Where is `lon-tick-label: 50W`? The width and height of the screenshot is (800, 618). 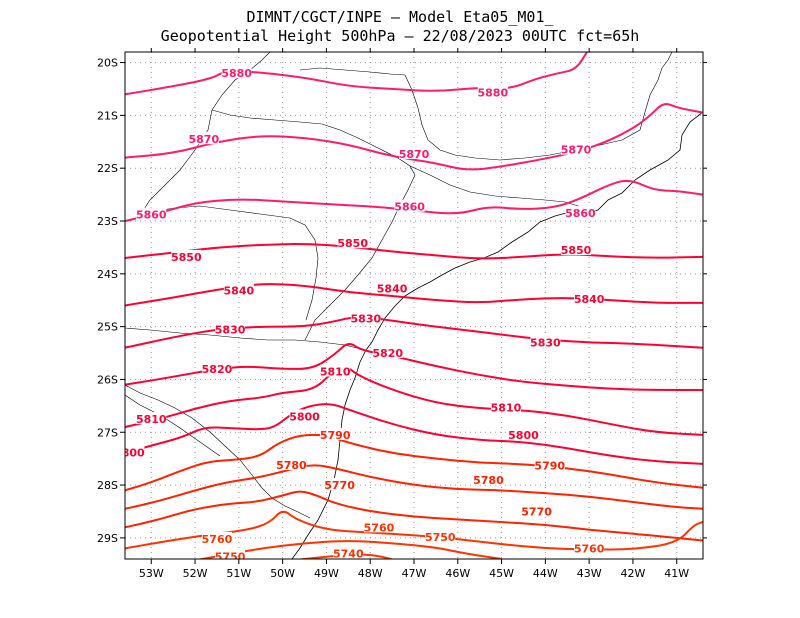 lon-tick-label: 50W is located at coordinates (282, 573).